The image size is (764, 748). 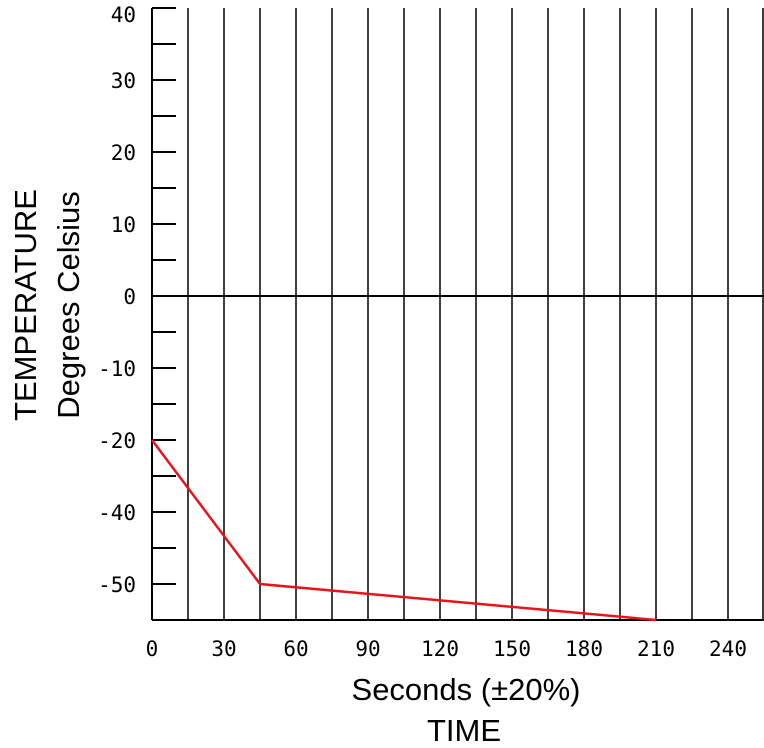 I want to click on y-minor-ticks, so click(x=164, y=296).